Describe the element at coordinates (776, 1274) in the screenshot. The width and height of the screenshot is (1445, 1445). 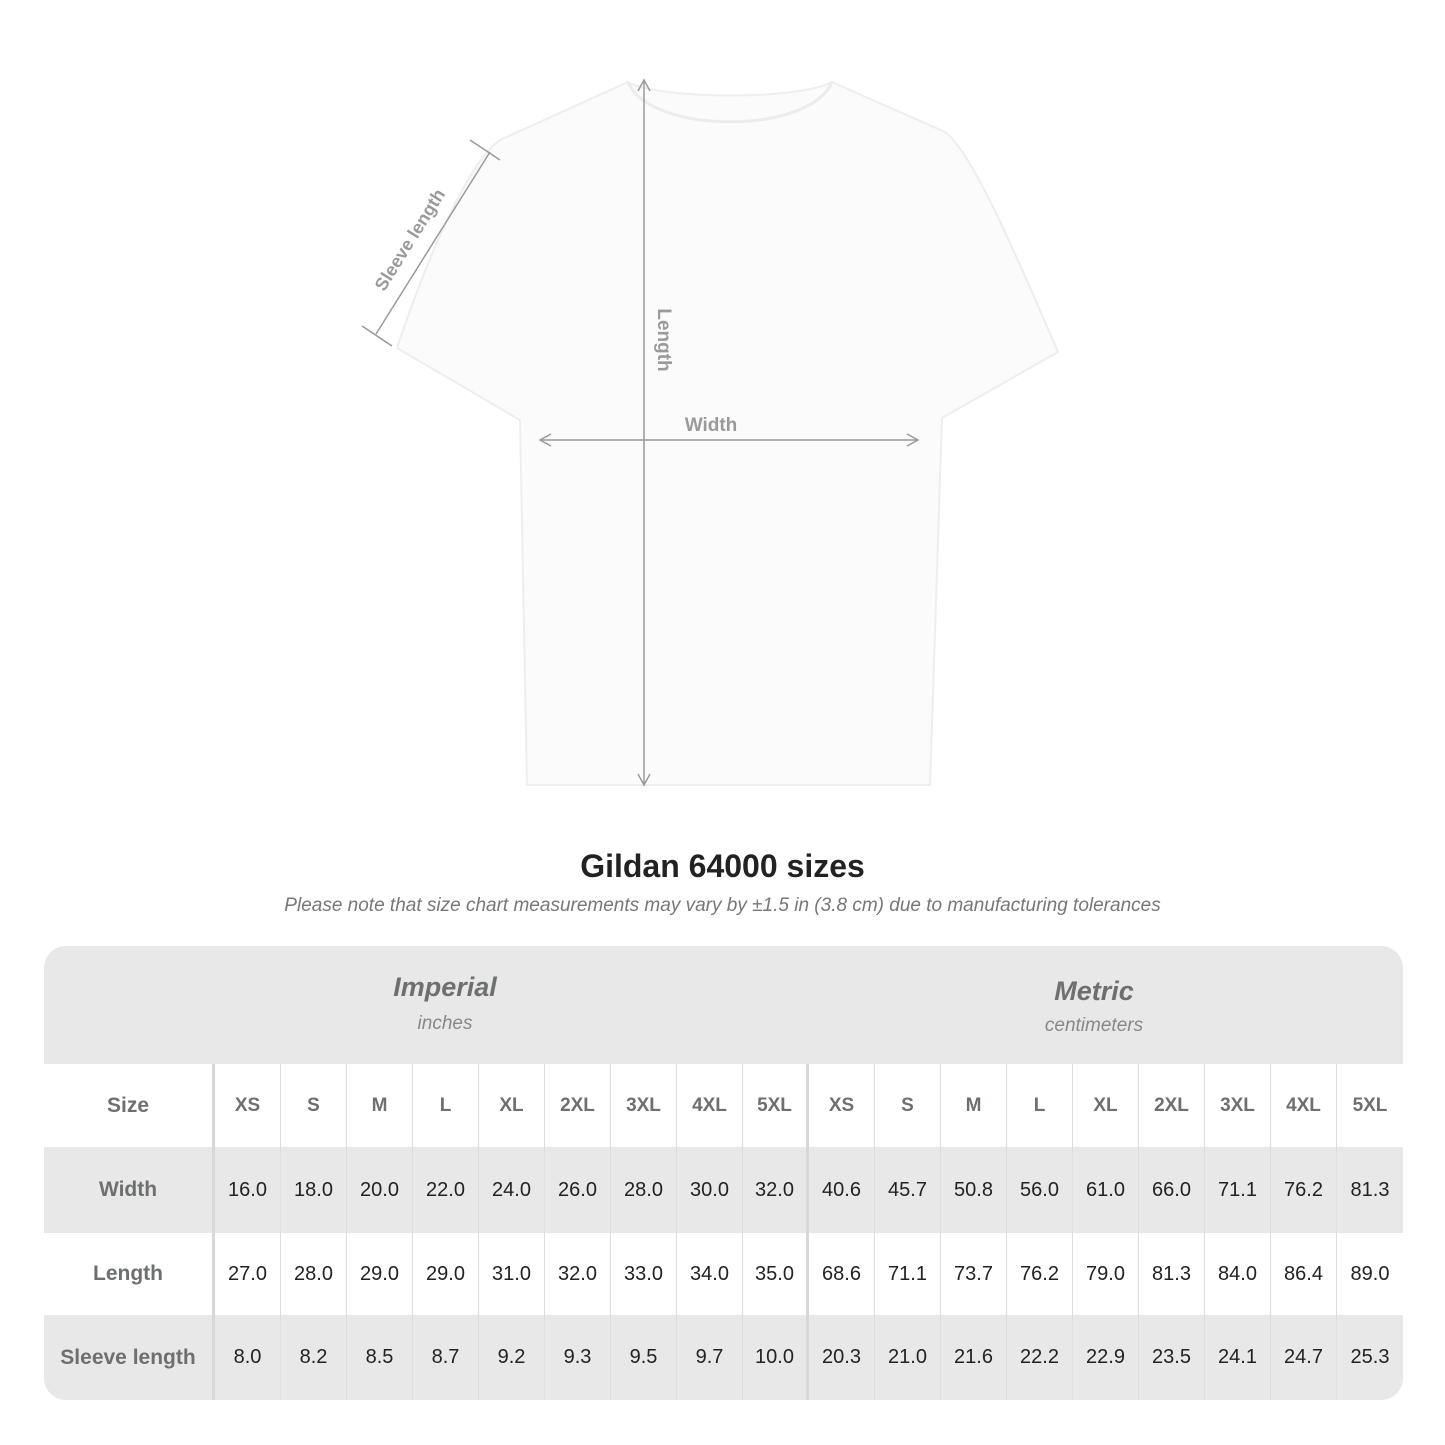
I see `table-cell: 35.0` at that location.